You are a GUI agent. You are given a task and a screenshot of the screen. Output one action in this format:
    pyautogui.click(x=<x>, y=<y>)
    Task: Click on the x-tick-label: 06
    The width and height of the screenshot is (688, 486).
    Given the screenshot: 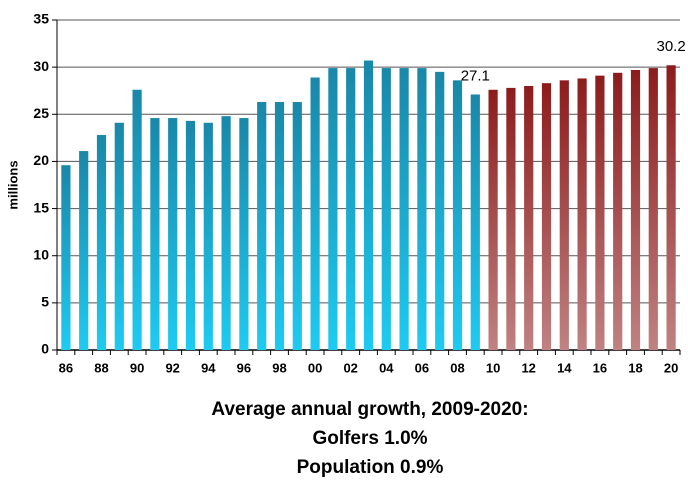 What is the action you would take?
    pyautogui.click(x=422, y=367)
    